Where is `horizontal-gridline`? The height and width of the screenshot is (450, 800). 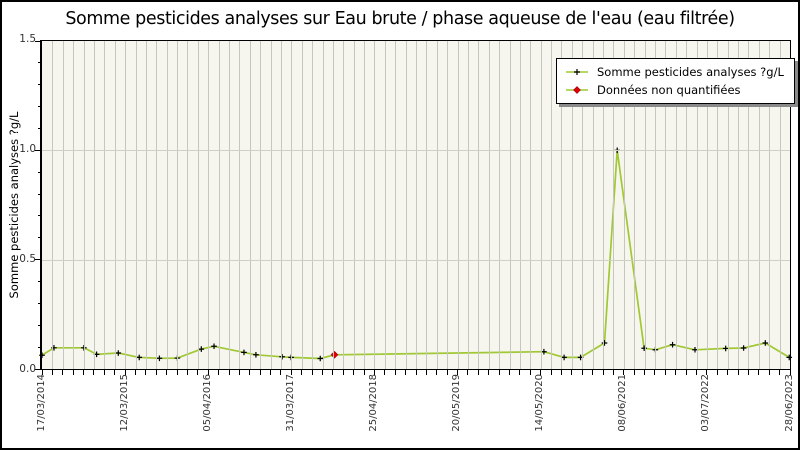
horizontal-gridline is located at coordinates (416, 151).